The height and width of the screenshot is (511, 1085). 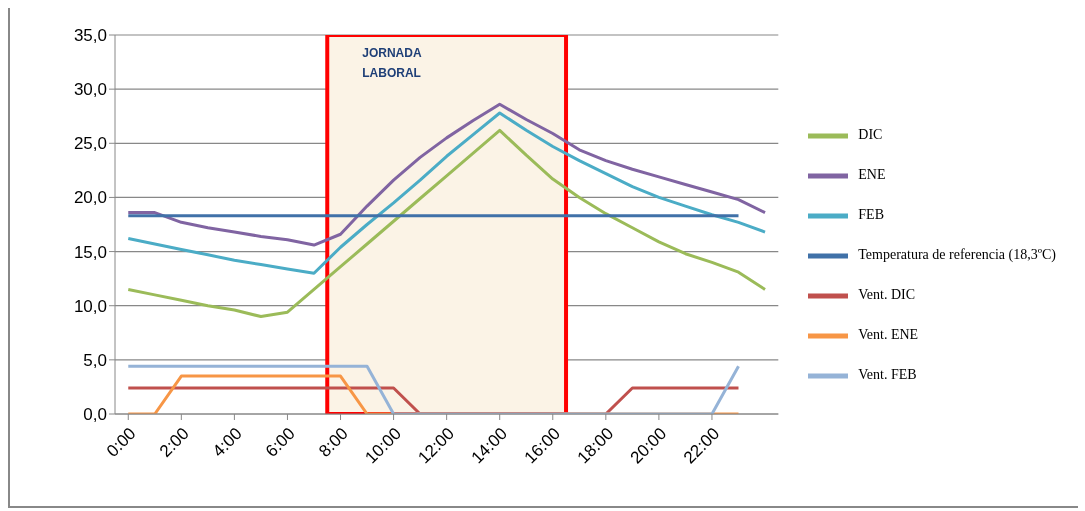 What do you see at coordinates (957, 255) in the screenshot?
I see `legend-label: Temperatura de referencia (18,3ºC)` at bounding box center [957, 255].